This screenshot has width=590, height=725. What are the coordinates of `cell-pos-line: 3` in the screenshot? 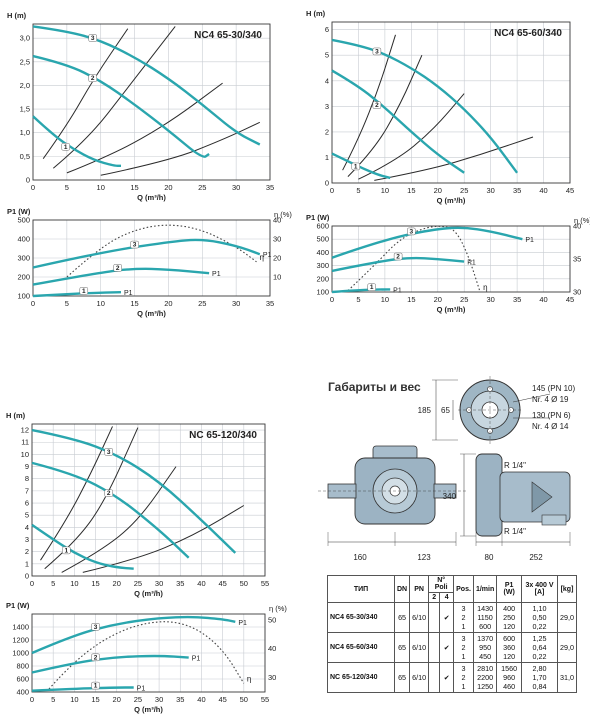 It's located at (463, 668).